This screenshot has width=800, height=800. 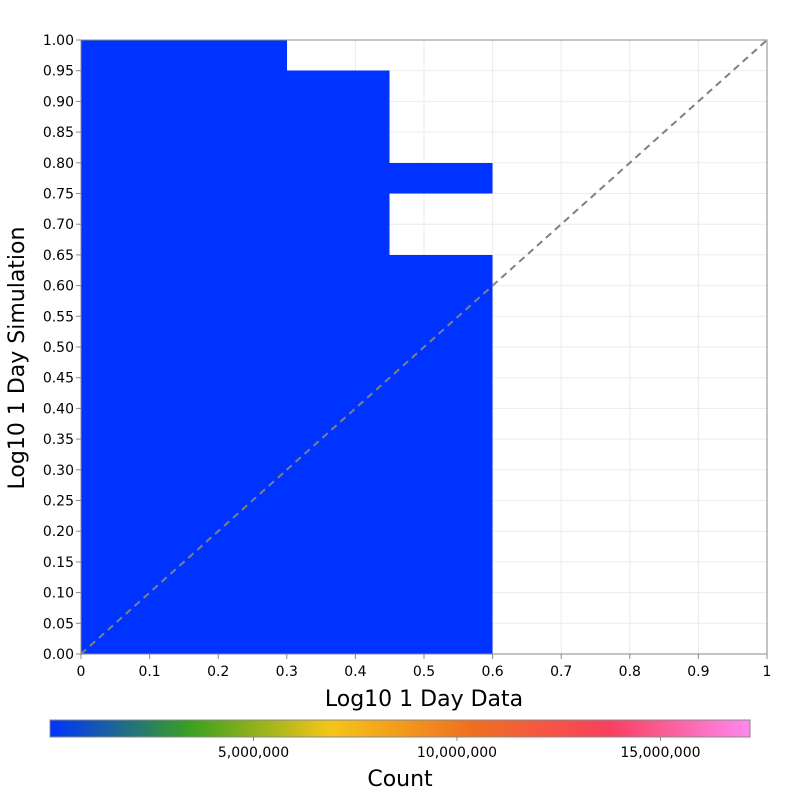 What do you see at coordinates (58, 532) in the screenshot?
I see `y-tick-label: 0.20` at bounding box center [58, 532].